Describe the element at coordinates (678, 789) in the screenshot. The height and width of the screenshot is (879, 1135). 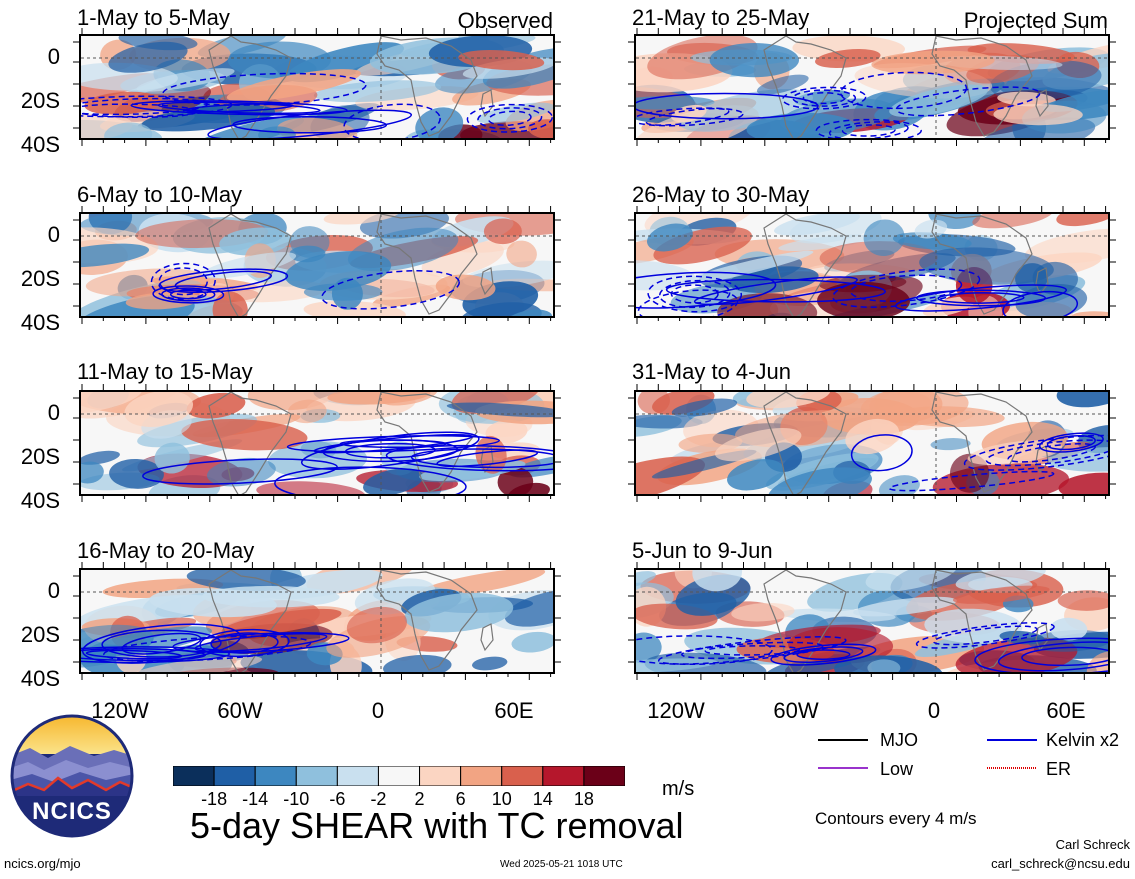
I see `colorbar-unit: m/s` at that location.